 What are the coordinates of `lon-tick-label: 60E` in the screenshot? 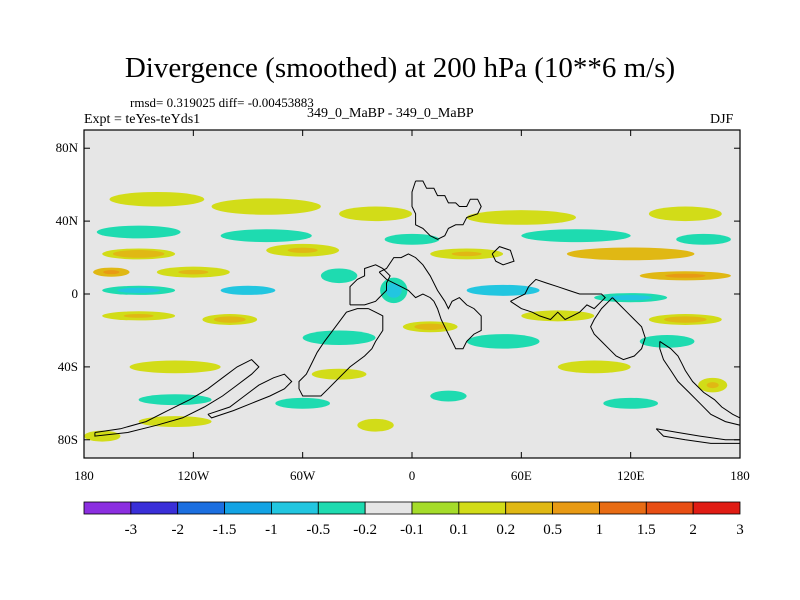 It's located at (521, 475).